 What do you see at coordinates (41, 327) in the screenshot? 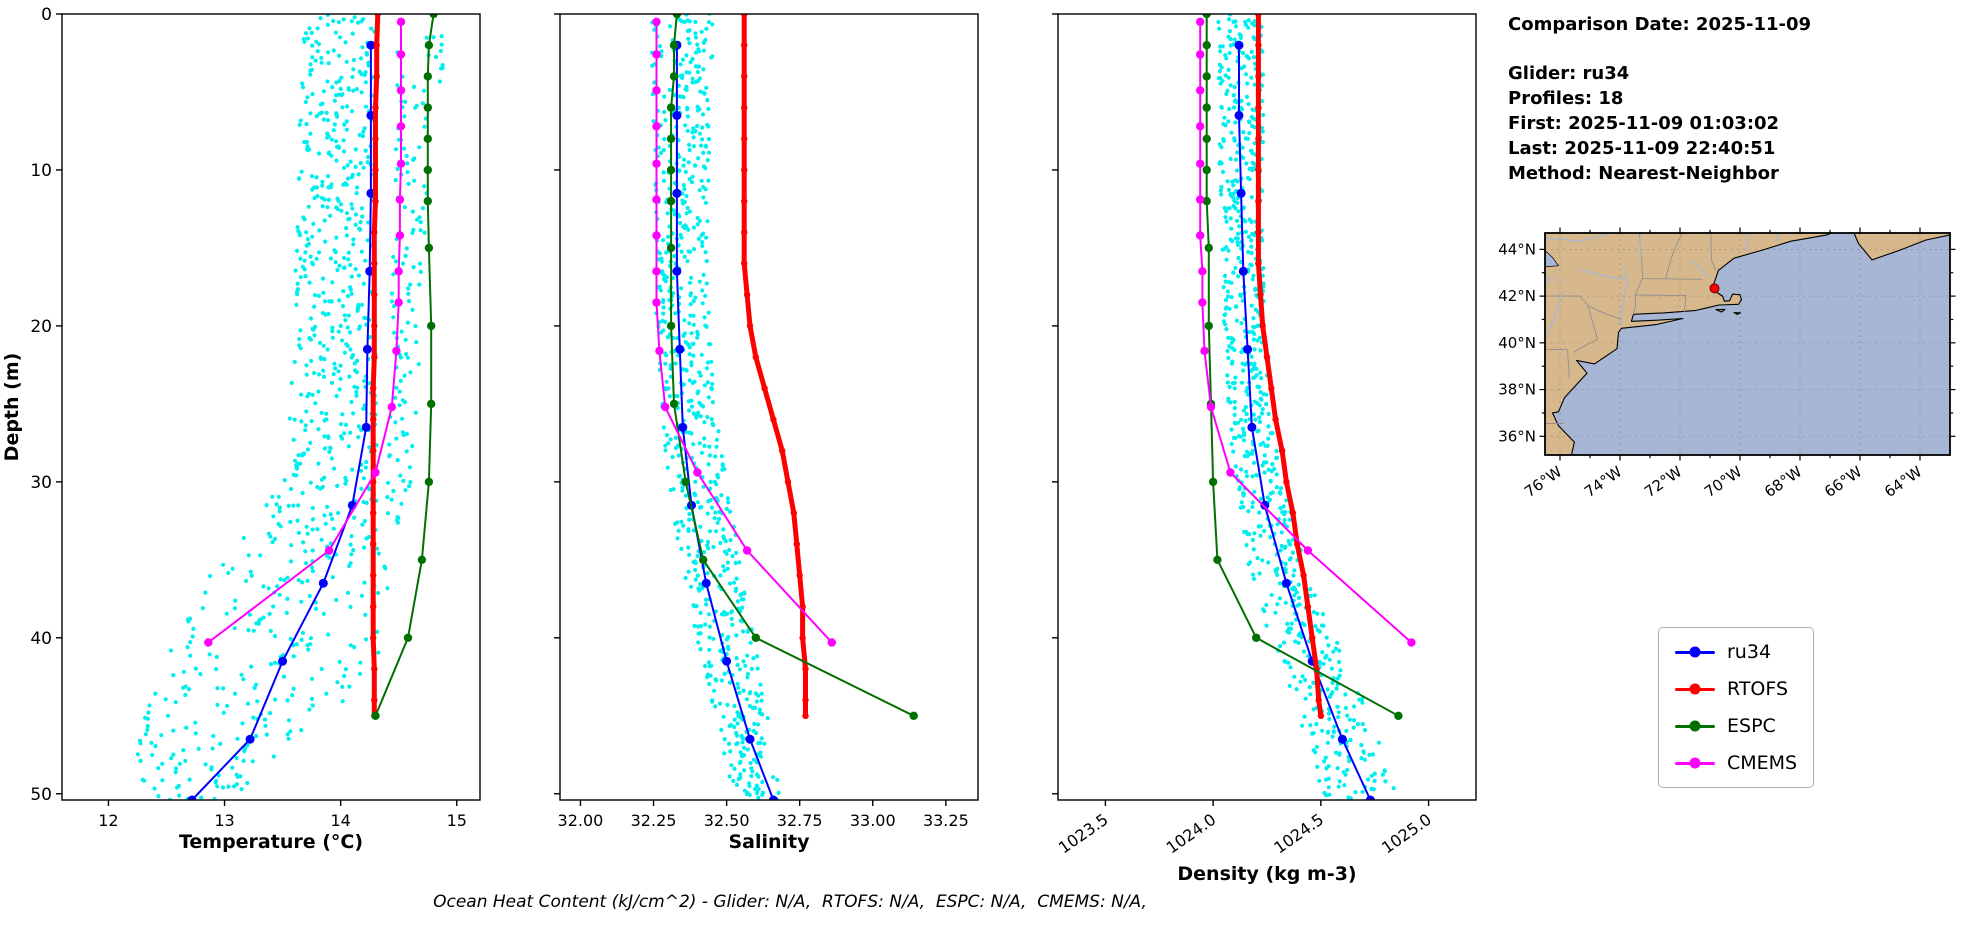
I see `y-tick-label: 20` at bounding box center [41, 327].